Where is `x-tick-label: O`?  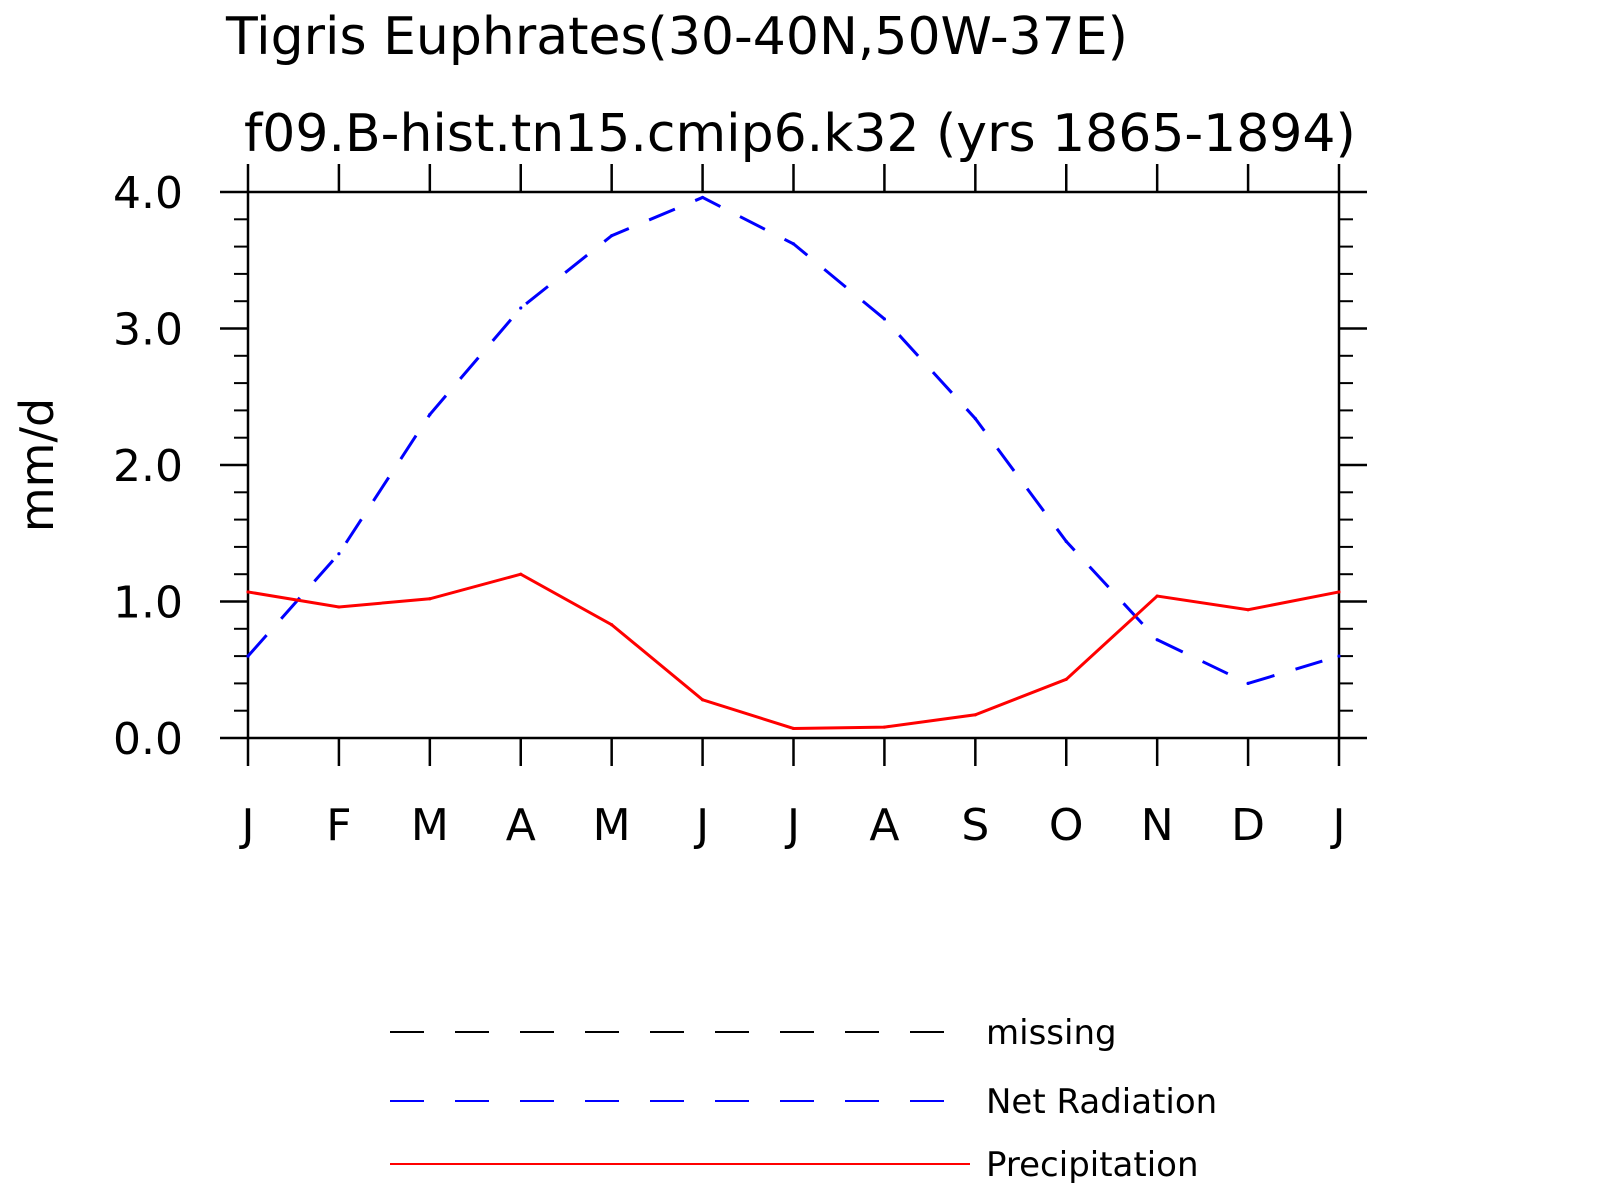 x-tick-label: O is located at coordinates (1066, 825).